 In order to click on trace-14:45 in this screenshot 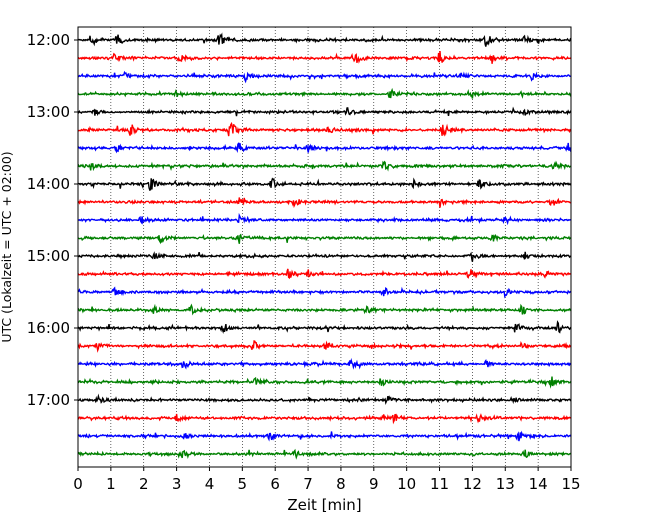, I will do `click(324, 239)`.